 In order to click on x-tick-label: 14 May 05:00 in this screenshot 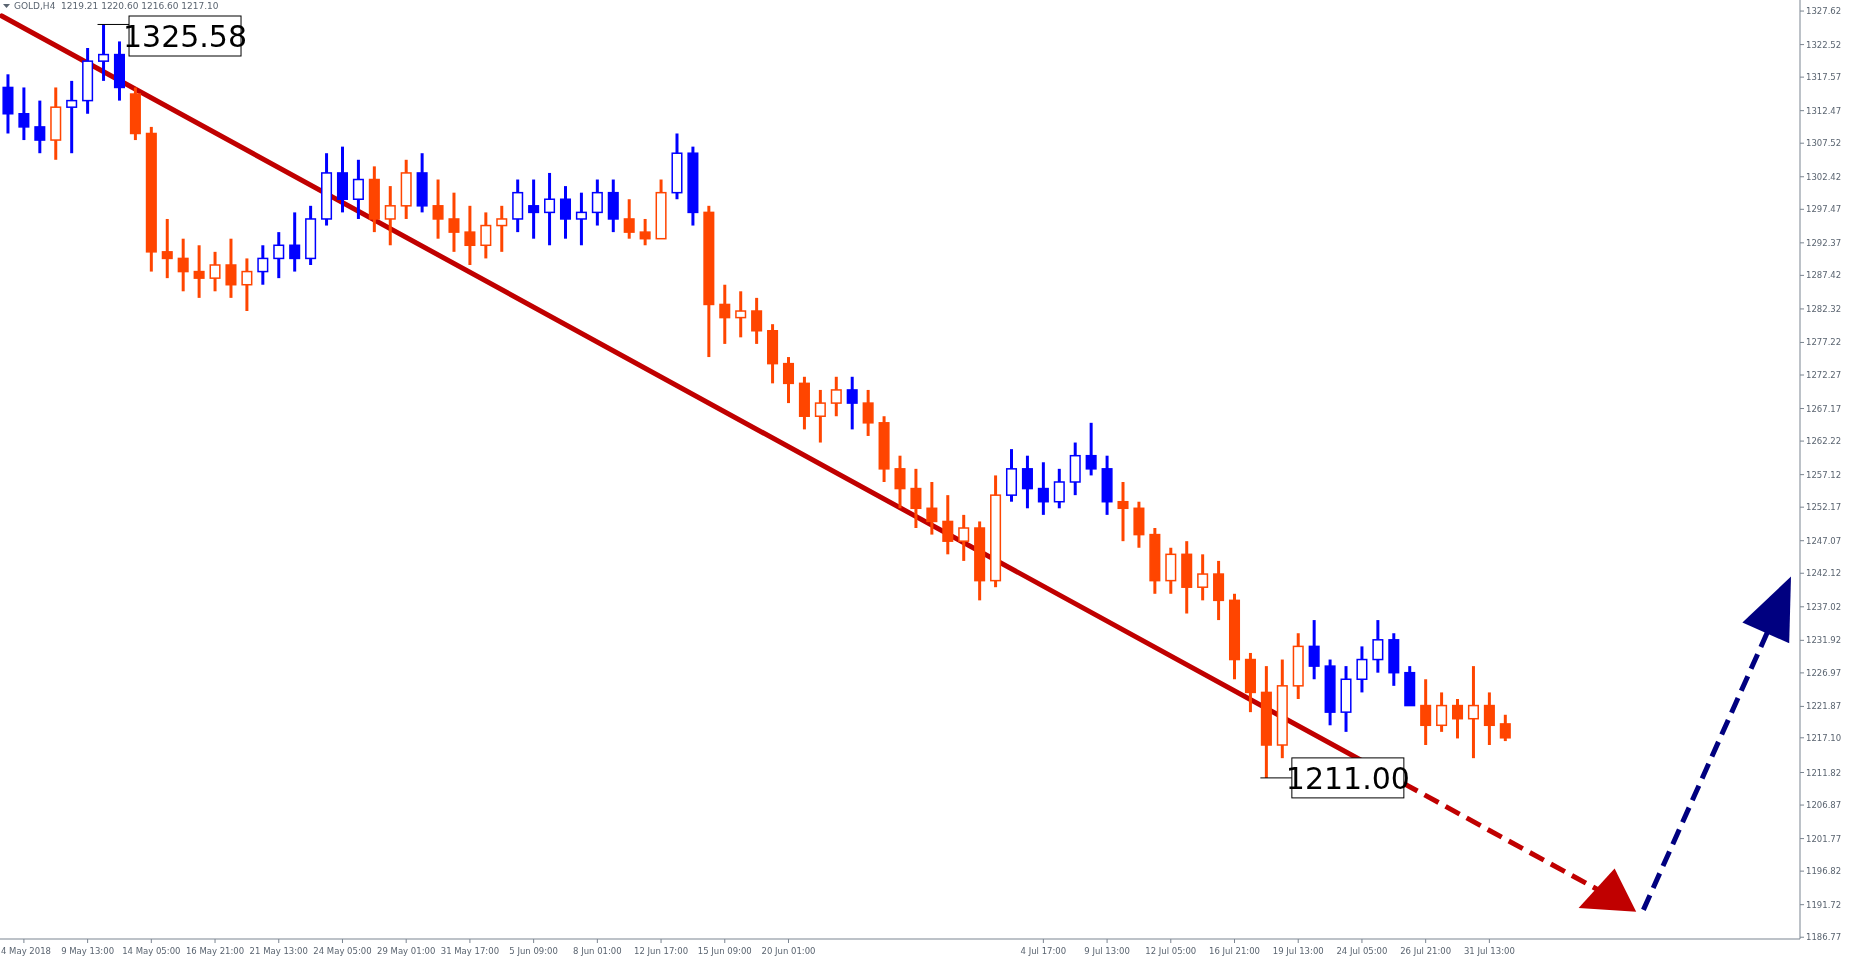, I will do `click(151, 951)`.